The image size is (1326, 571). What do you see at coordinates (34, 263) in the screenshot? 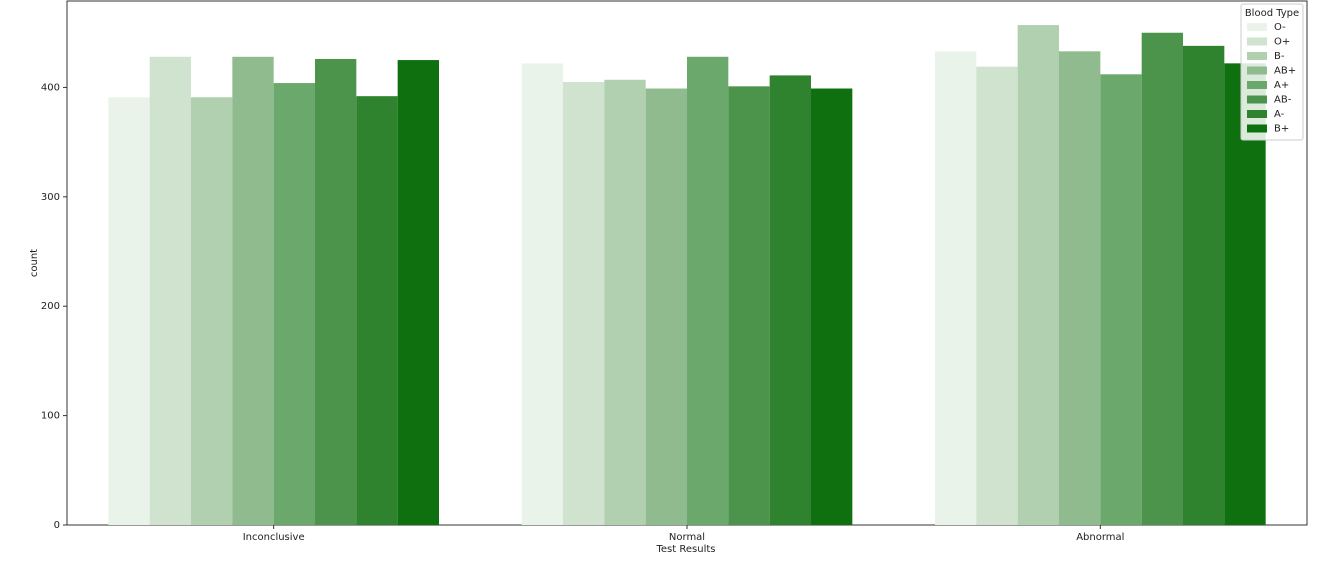
I see `y-axis-label: count` at bounding box center [34, 263].